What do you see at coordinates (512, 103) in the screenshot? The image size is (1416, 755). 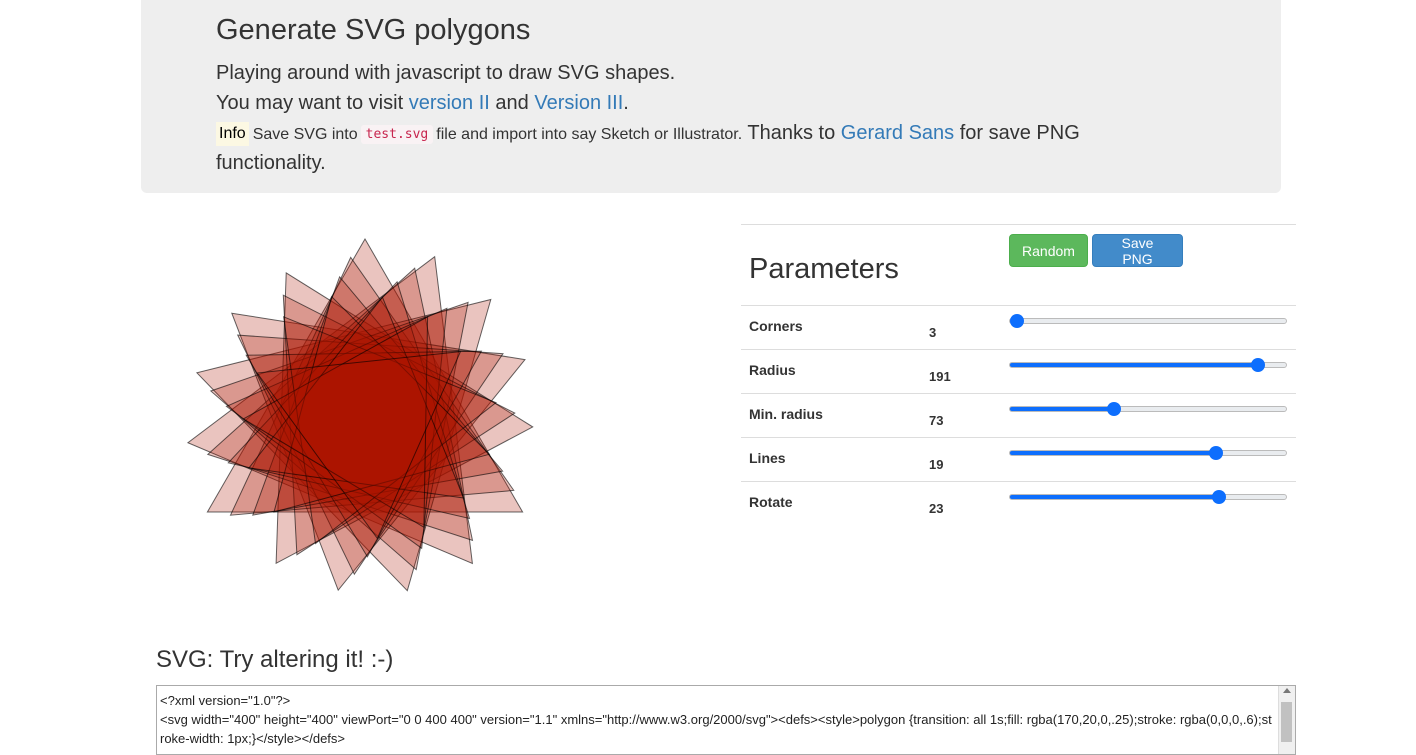 I see `and-text: and` at bounding box center [512, 103].